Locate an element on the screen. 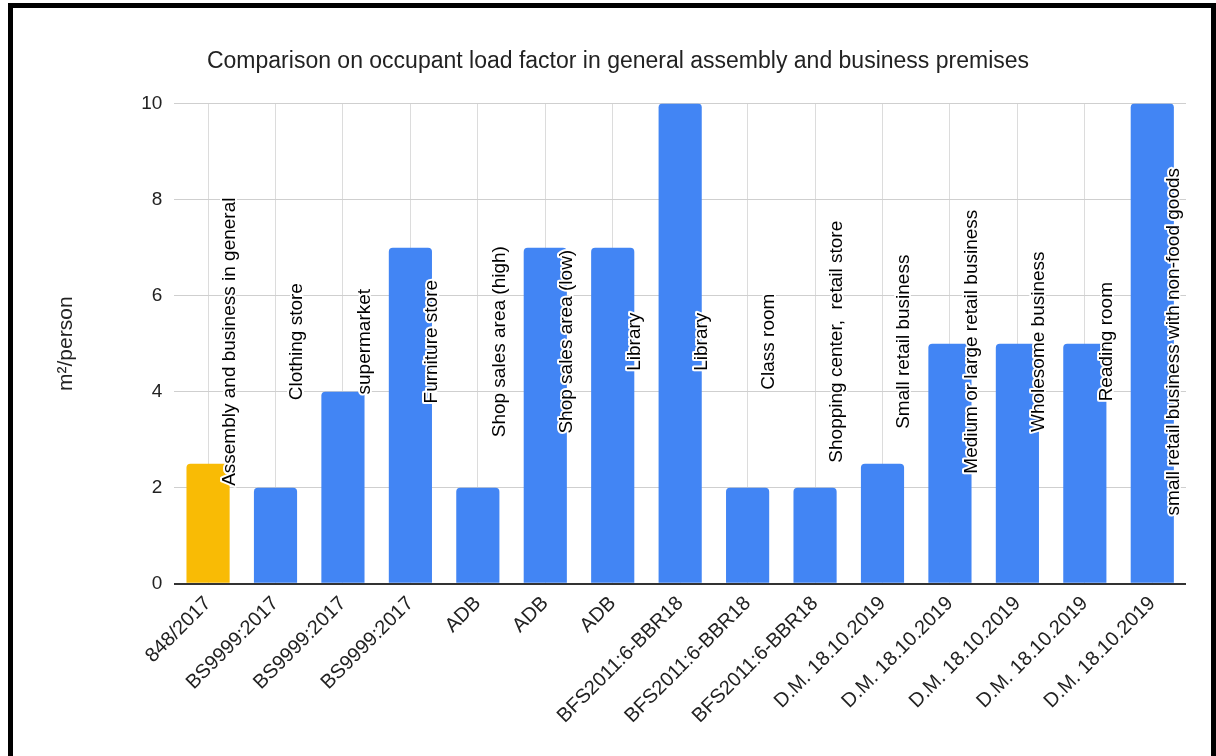 The height and width of the screenshot is (756, 1216). y-tick-label: 4 is located at coordinates (157, 390).